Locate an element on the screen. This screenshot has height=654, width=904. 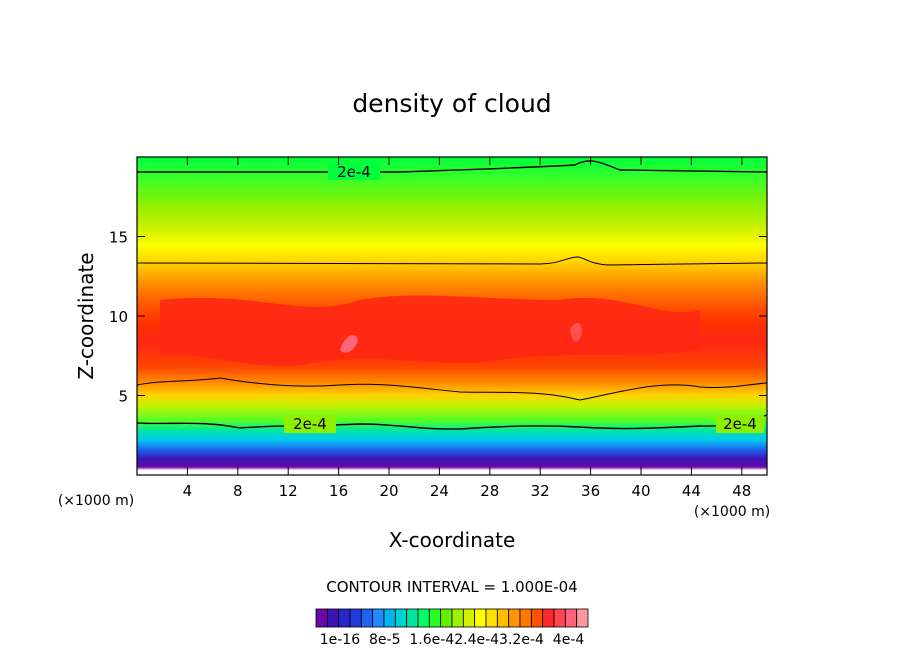
x-tick-label: 28 is located at coordinates (489, 491).